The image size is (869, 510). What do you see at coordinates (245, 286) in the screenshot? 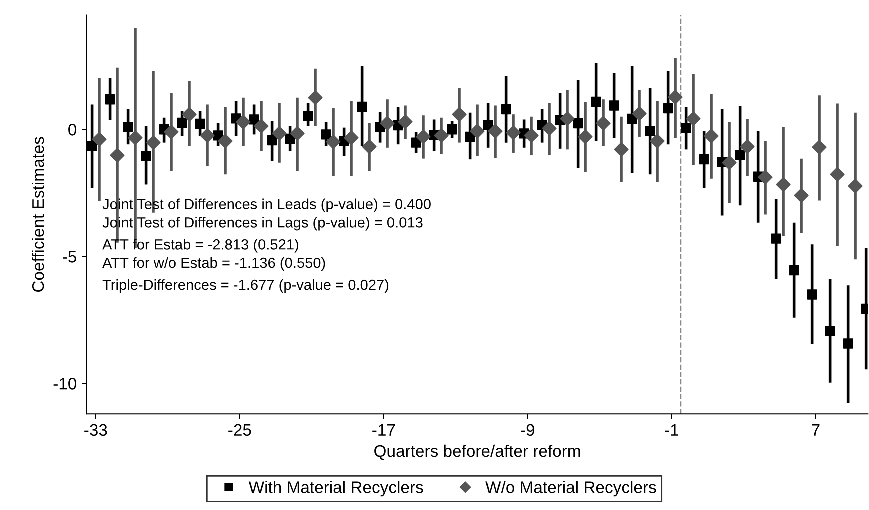
I see `annotation: Triple-Differences = -1.677 (p-value = 0.027)` at bounding box center [245, 286].